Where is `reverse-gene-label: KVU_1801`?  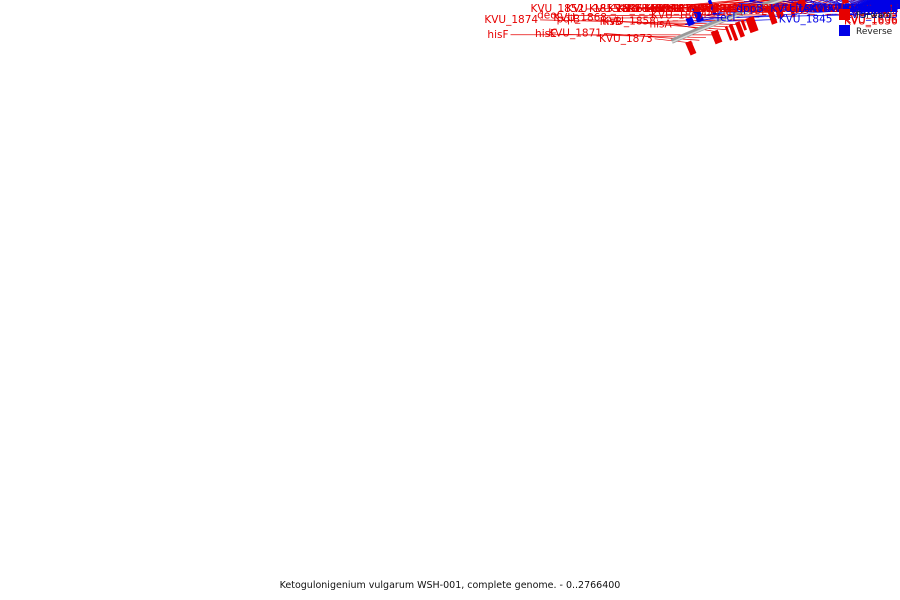
reverse-gene-label: KVU_1801 is located at coordinates (871, 9).